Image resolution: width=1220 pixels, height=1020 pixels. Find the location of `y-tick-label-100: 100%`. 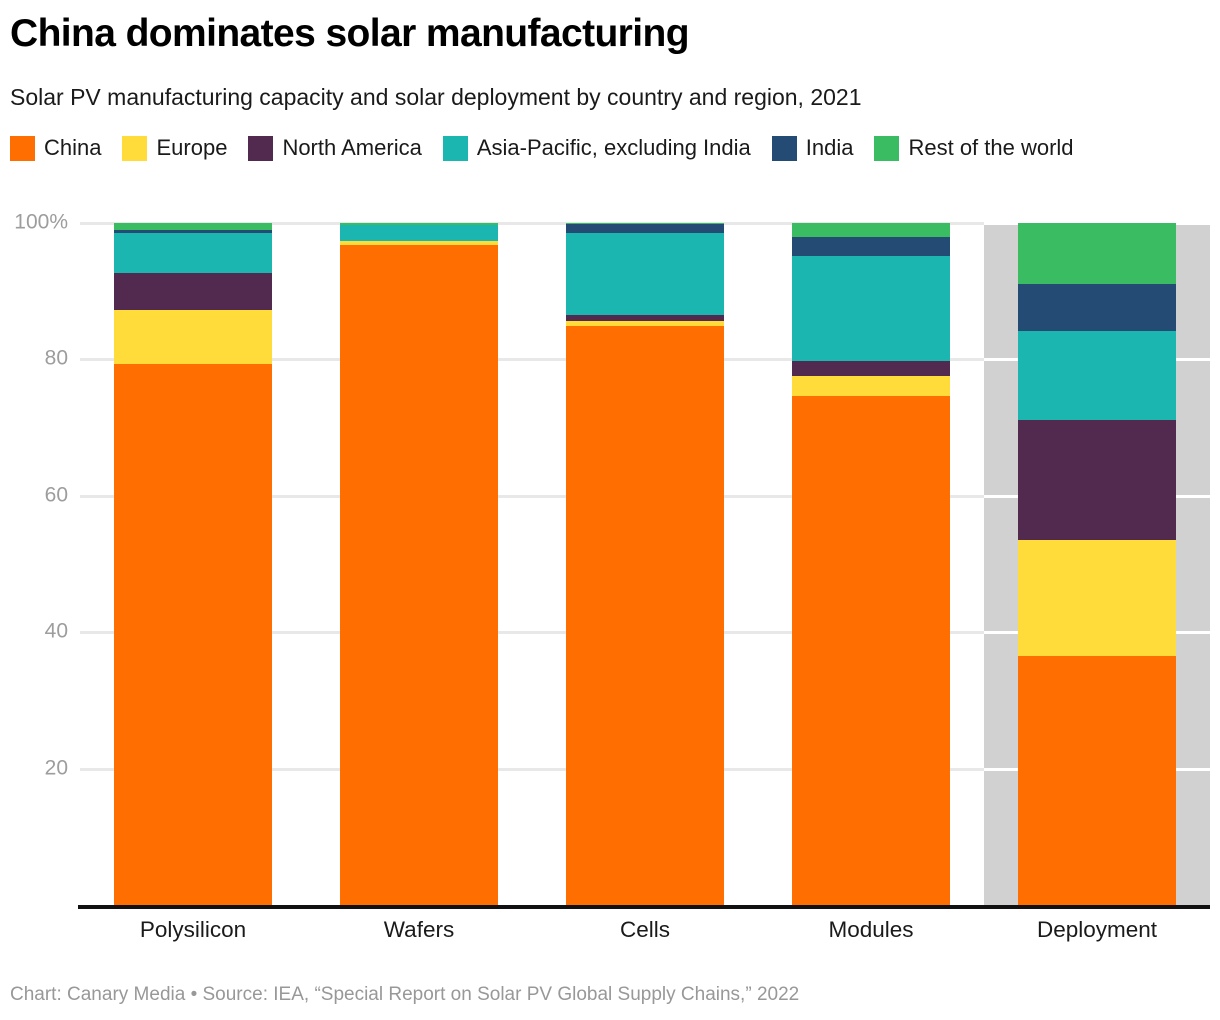

y-tick-label-100: 100% is located at coordinates (41, 222).